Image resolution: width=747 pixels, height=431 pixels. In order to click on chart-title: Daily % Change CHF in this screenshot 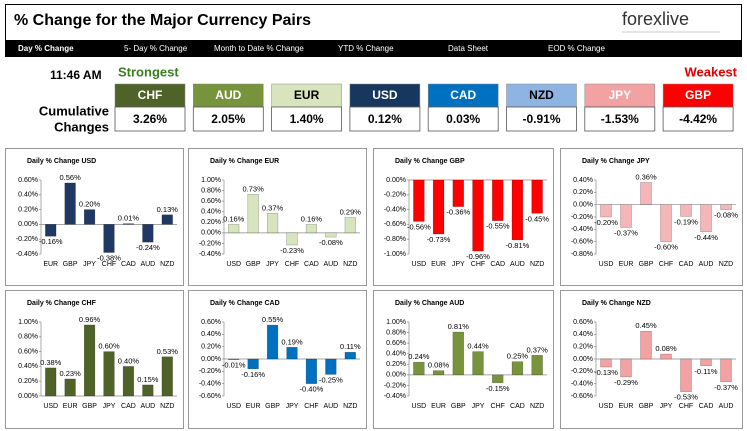, I will do `click(62, 303)`.